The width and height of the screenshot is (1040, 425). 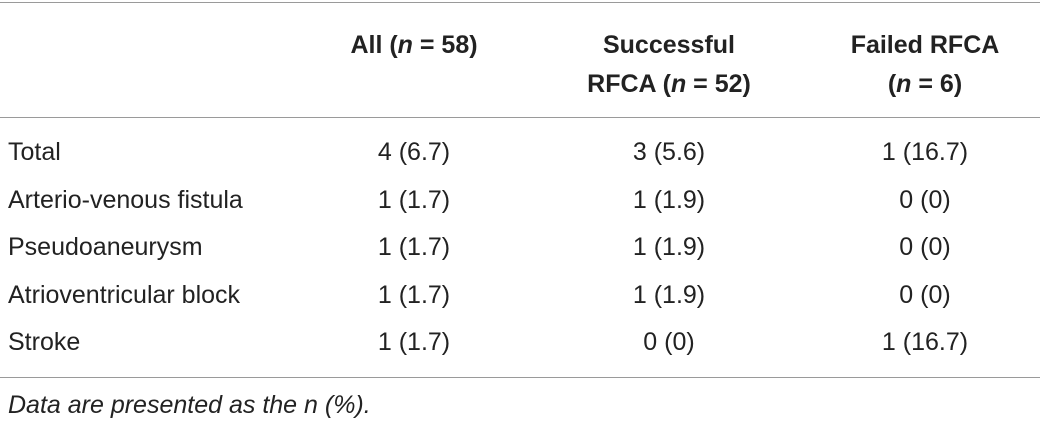 What do you see at coordinates (125, 199) in the screenshot?
I see `row-label: Arterio-venous fistula` at bounding box center [125, 199].